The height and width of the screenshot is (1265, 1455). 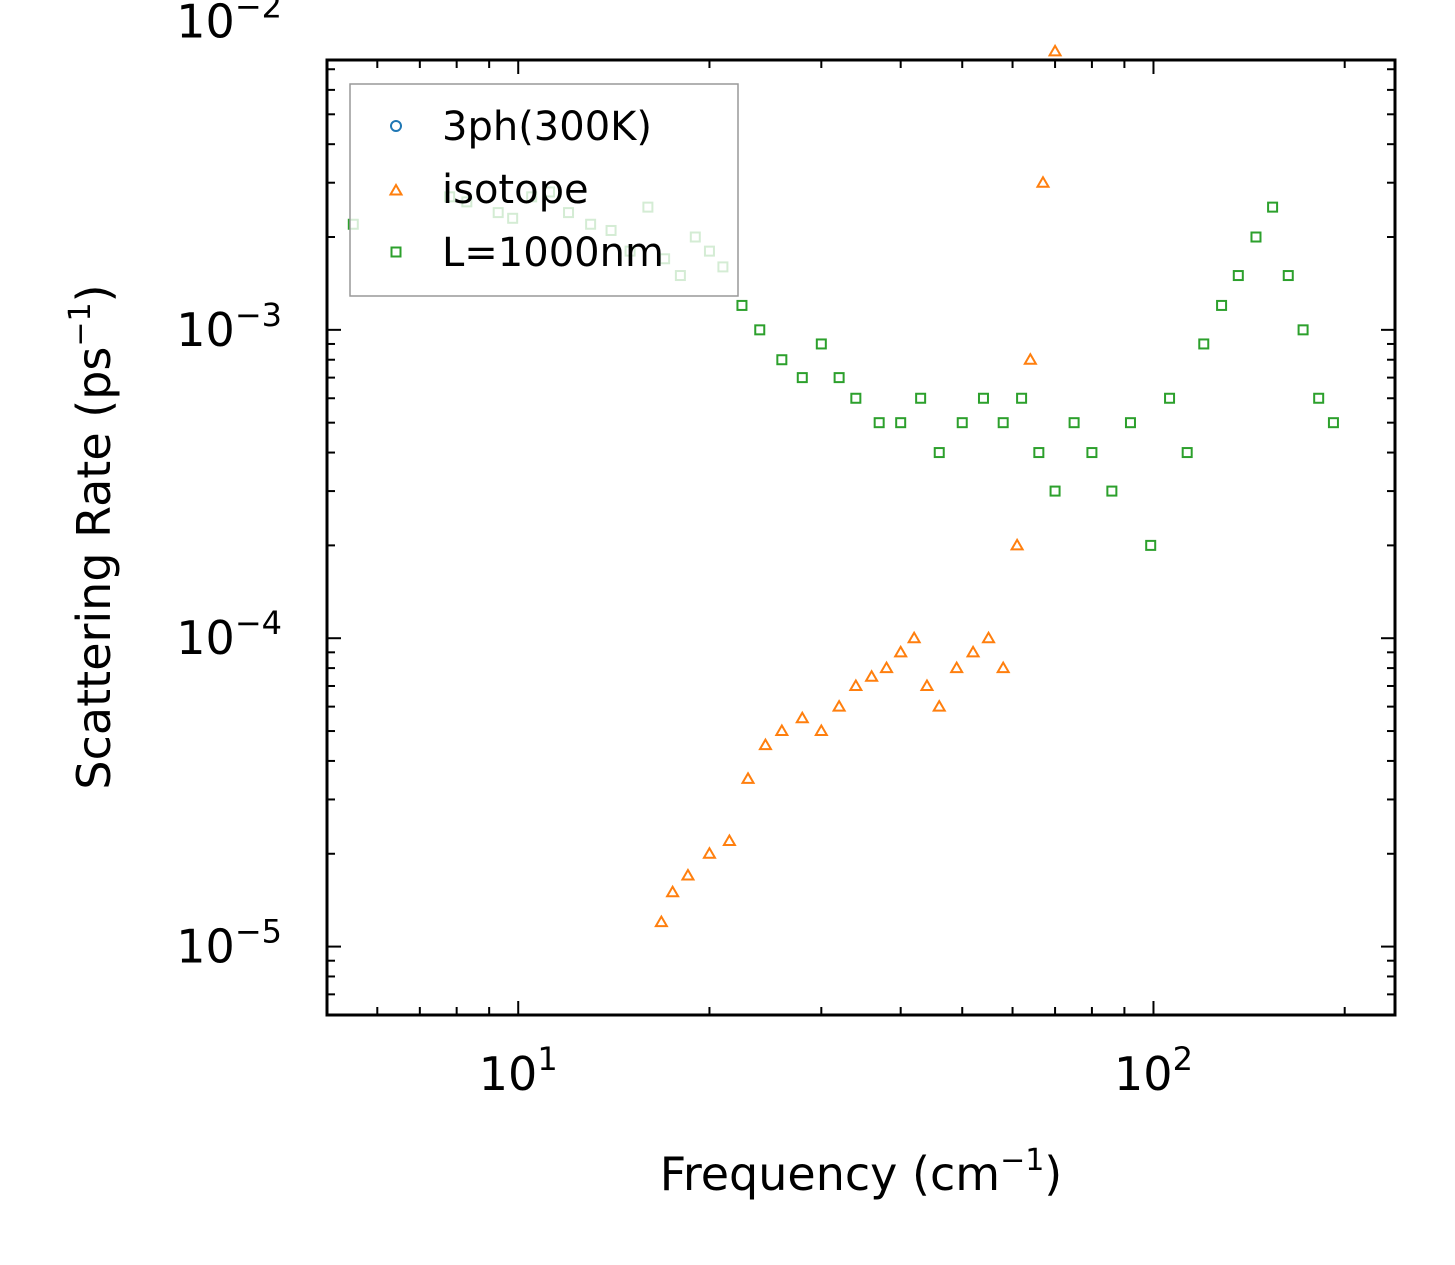 I want to click on legend-marker-3ph, so click(x=396, y=126).